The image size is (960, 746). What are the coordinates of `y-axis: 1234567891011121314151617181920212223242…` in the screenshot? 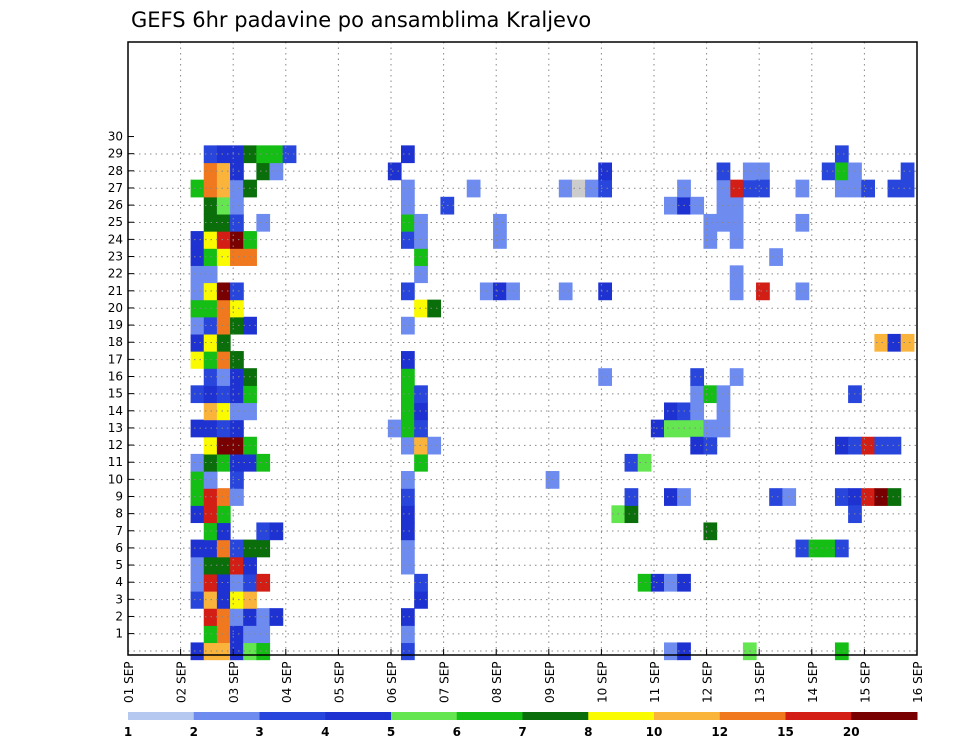 It's located at (121, 385).